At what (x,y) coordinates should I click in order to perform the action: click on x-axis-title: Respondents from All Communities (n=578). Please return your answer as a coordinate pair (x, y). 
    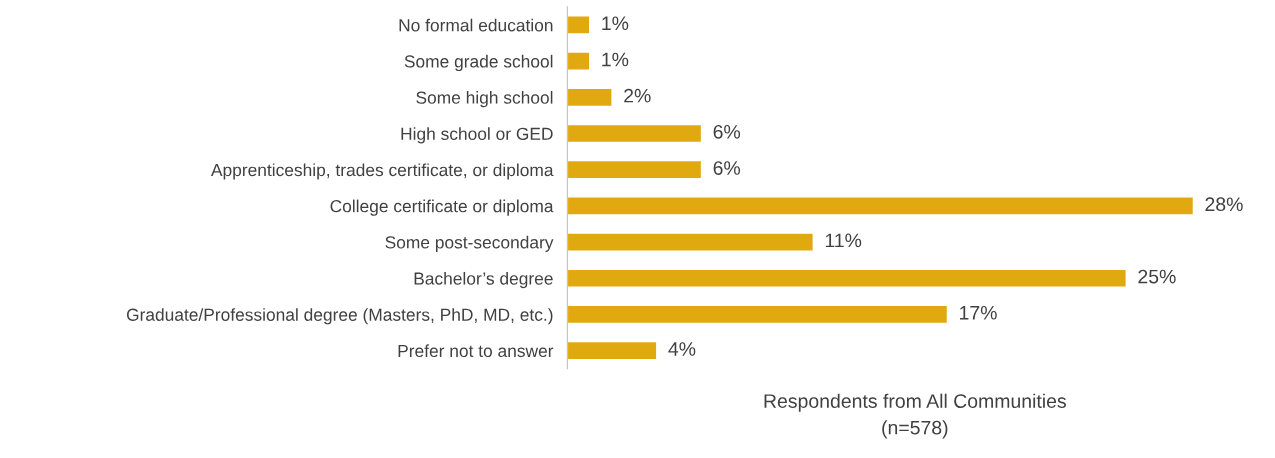
    Looking at the image, I should click on (915, 416).